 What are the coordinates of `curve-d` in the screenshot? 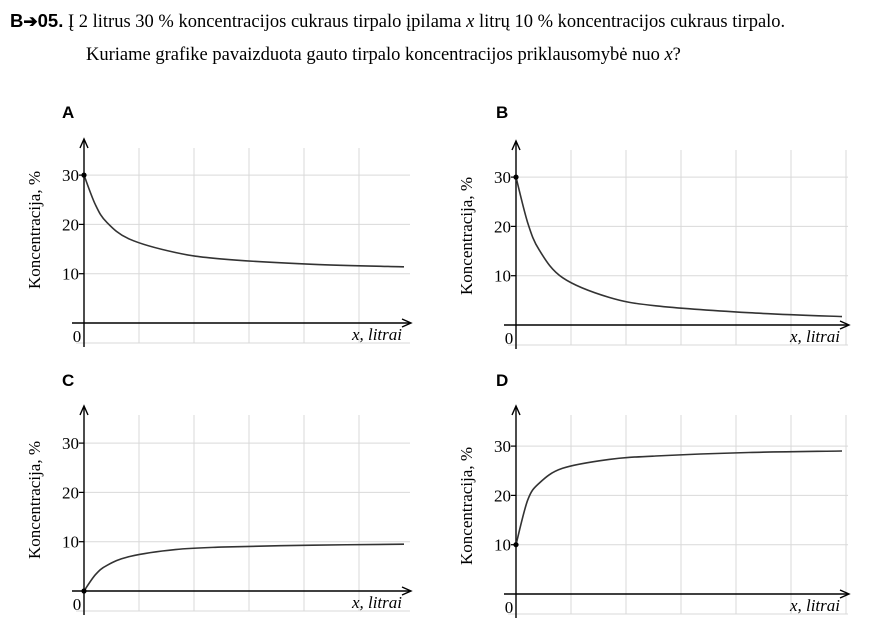 It's located at (679, 497).